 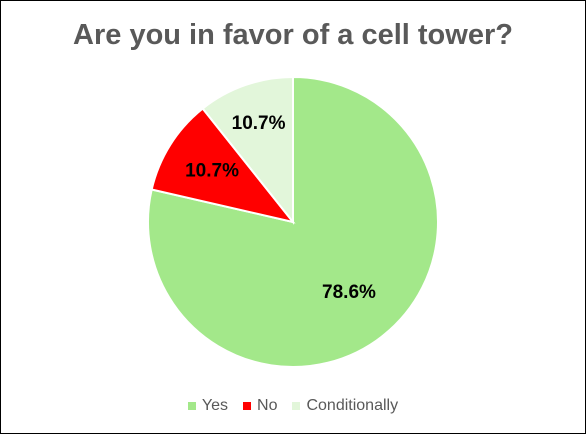 I want to click on legend-item-no: No, so click(x=260, y=406).